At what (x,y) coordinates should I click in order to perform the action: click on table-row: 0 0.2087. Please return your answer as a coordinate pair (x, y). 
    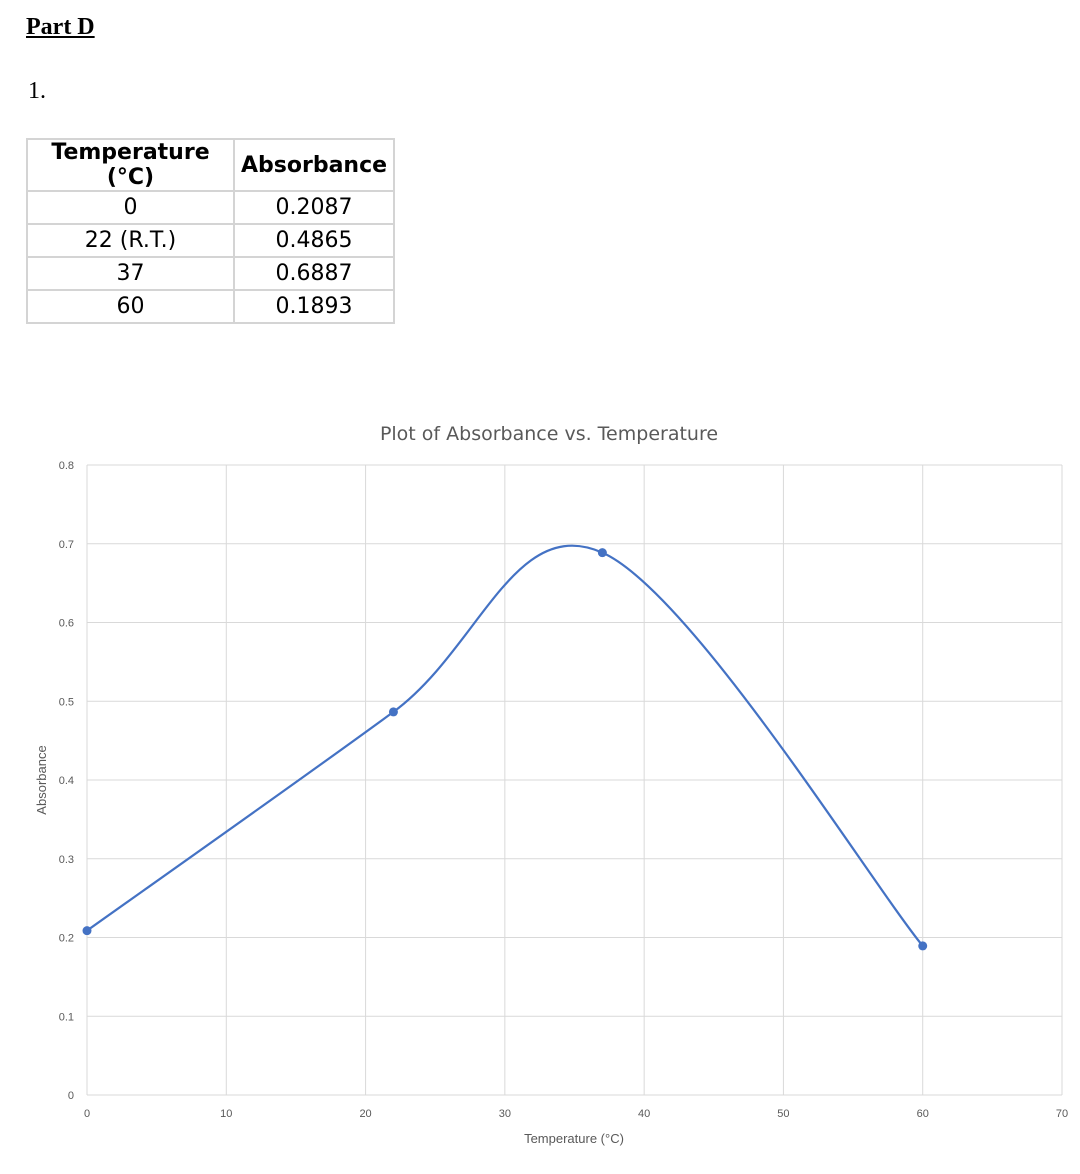
    Looking at the image, I should click on (211, 207).